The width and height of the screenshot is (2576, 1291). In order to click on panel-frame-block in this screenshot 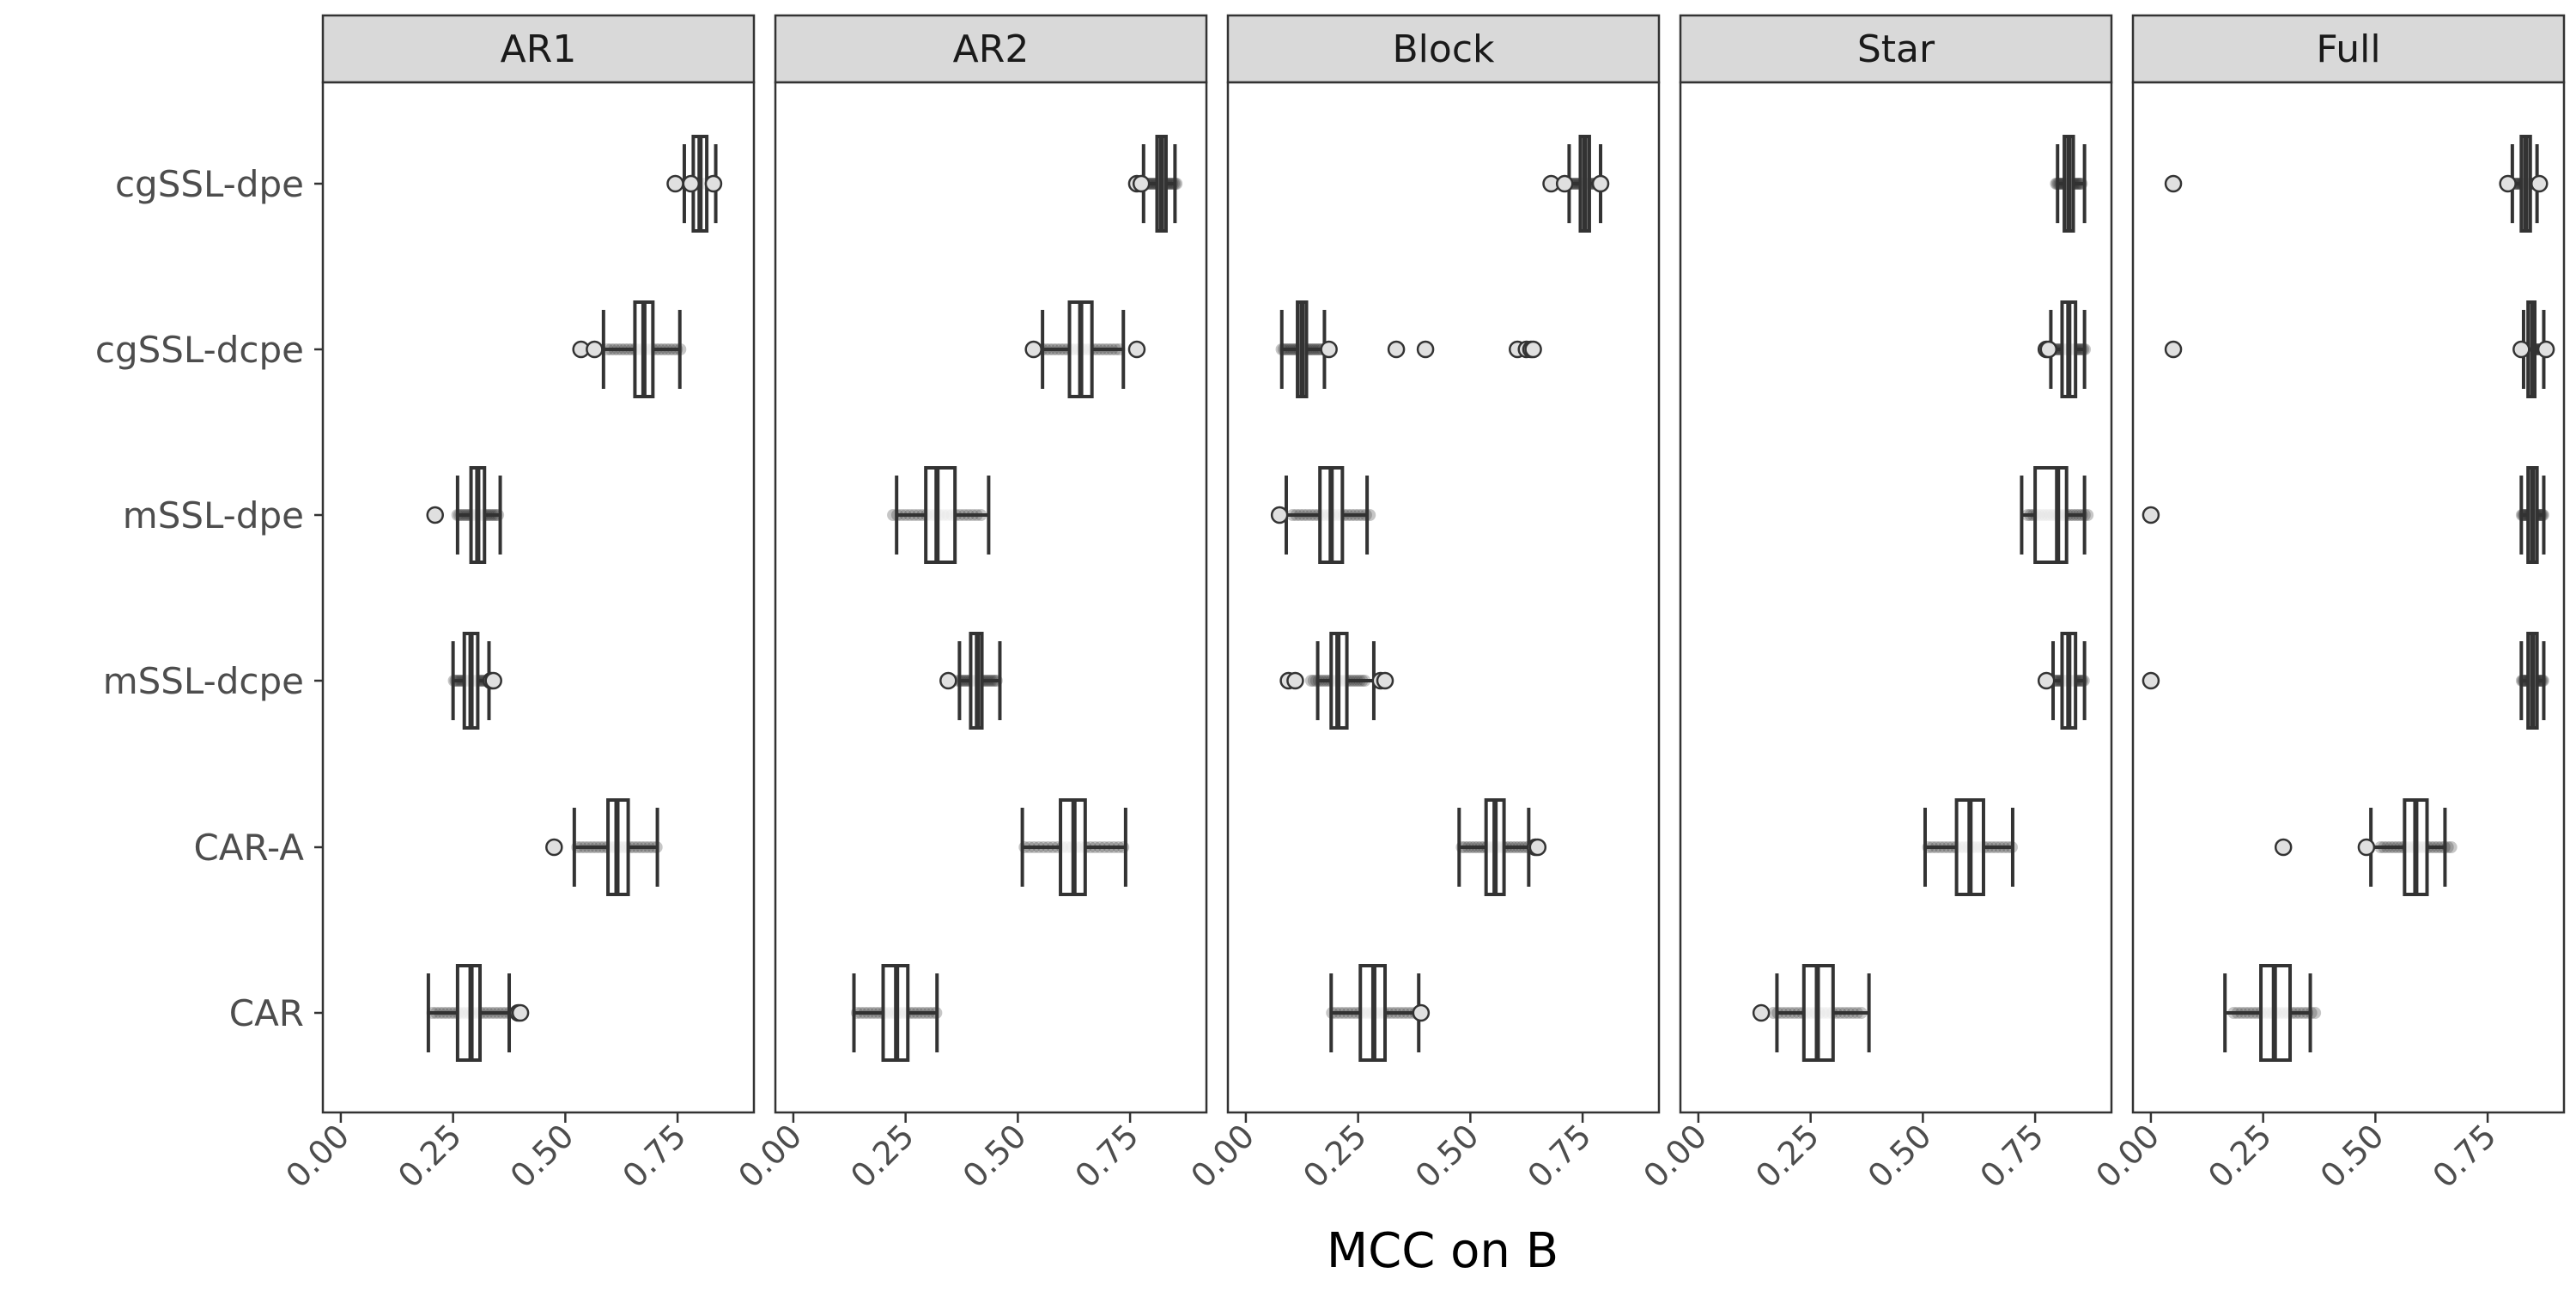, I will do `click(1444, 597)`.